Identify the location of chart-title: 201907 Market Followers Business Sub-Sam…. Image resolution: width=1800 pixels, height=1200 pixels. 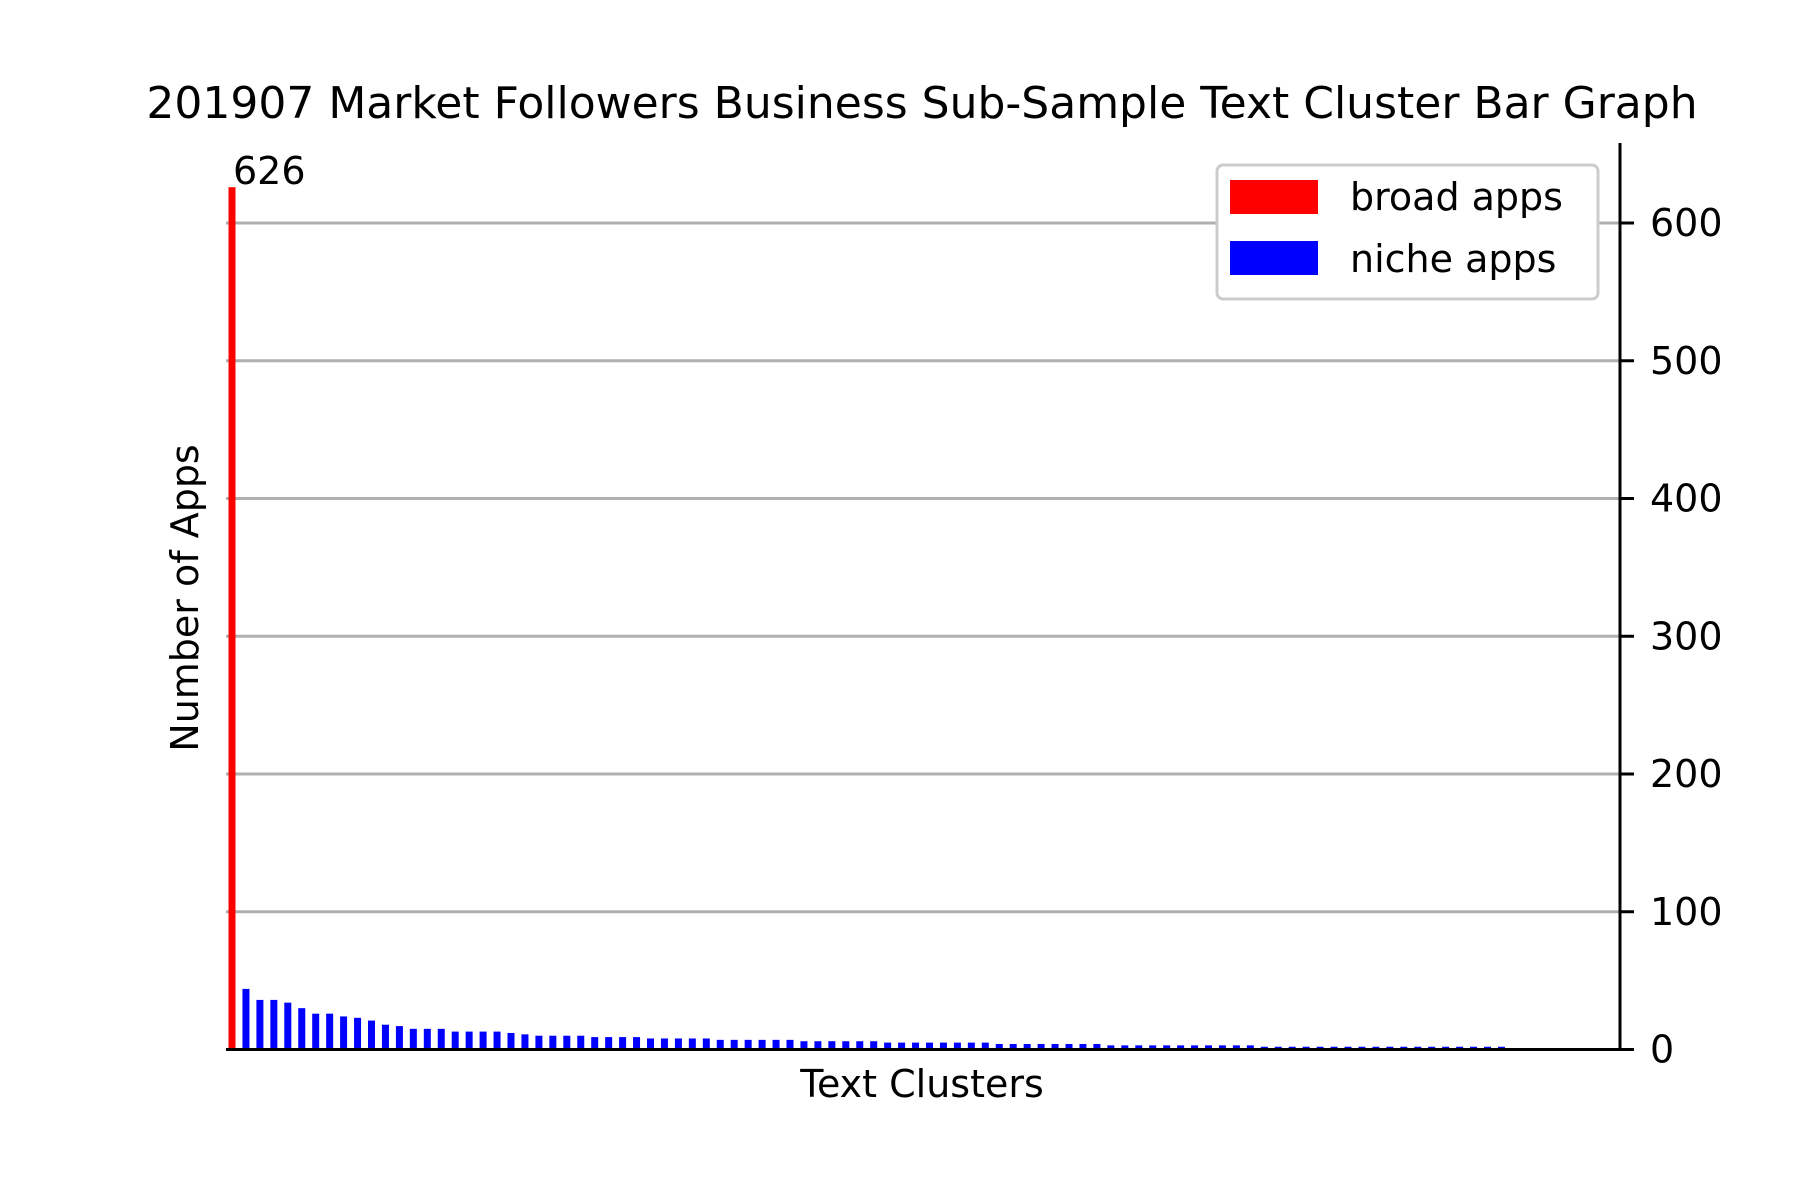
(921, 103).